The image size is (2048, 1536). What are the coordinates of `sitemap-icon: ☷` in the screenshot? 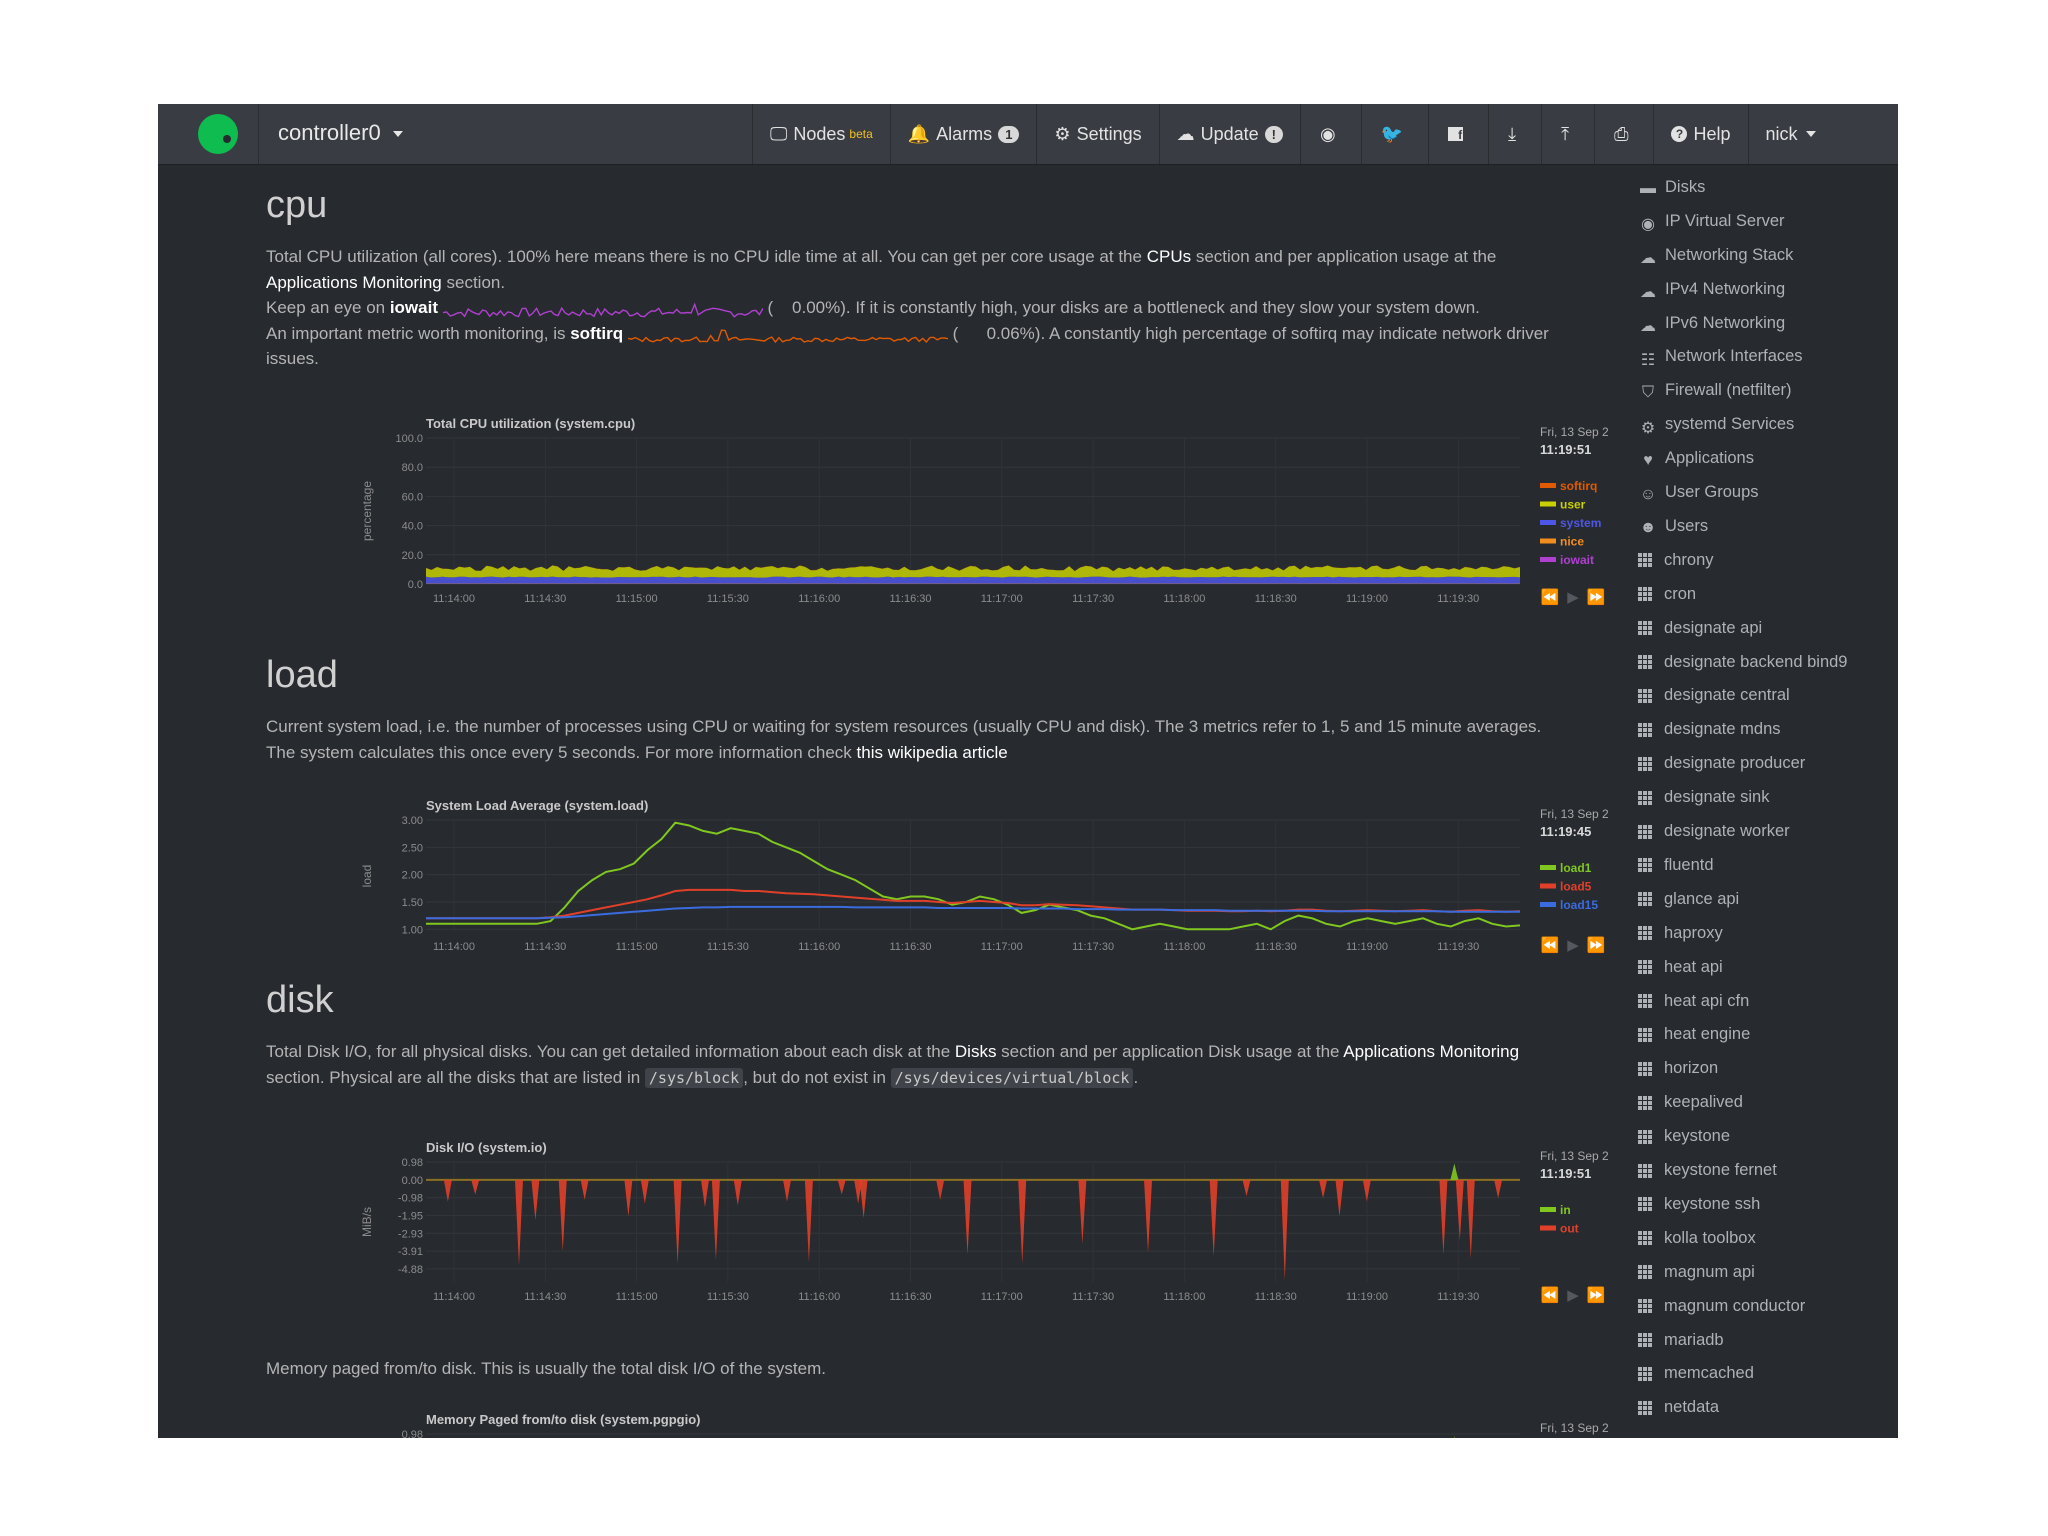 It's located at (1648, 360).